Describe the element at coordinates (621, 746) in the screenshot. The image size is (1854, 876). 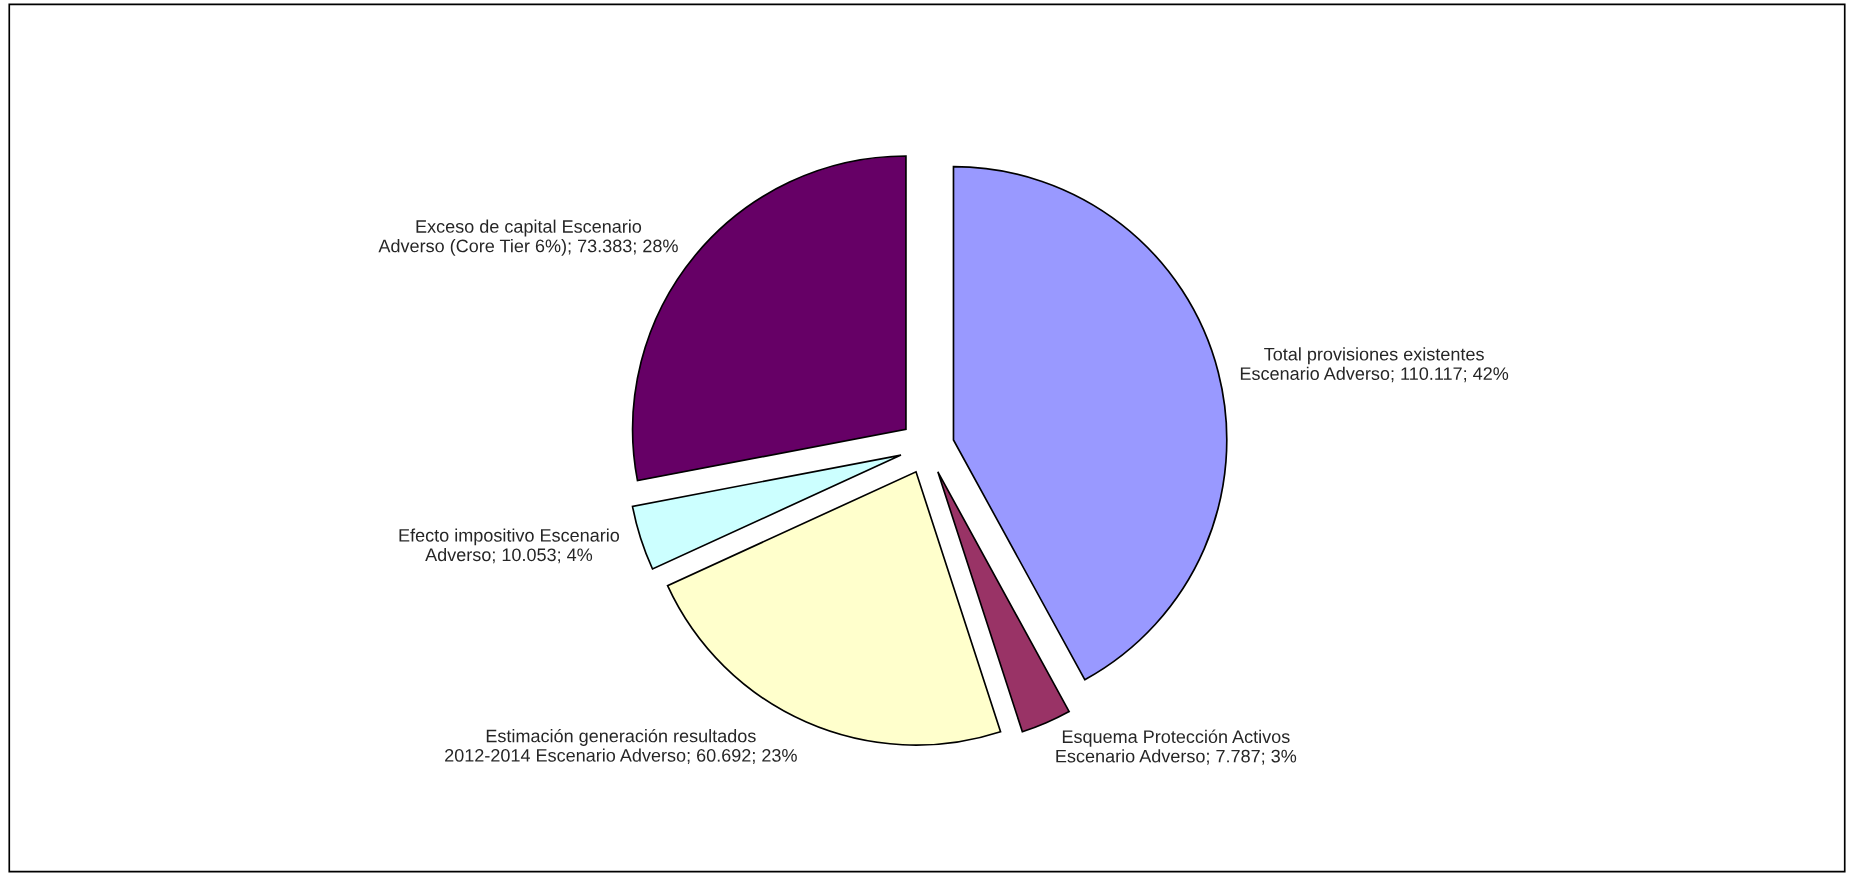
I see `slice-label: Estimación generación resultados 2012-2014 Escenario Adverso; 60.692; 23%` at that location.